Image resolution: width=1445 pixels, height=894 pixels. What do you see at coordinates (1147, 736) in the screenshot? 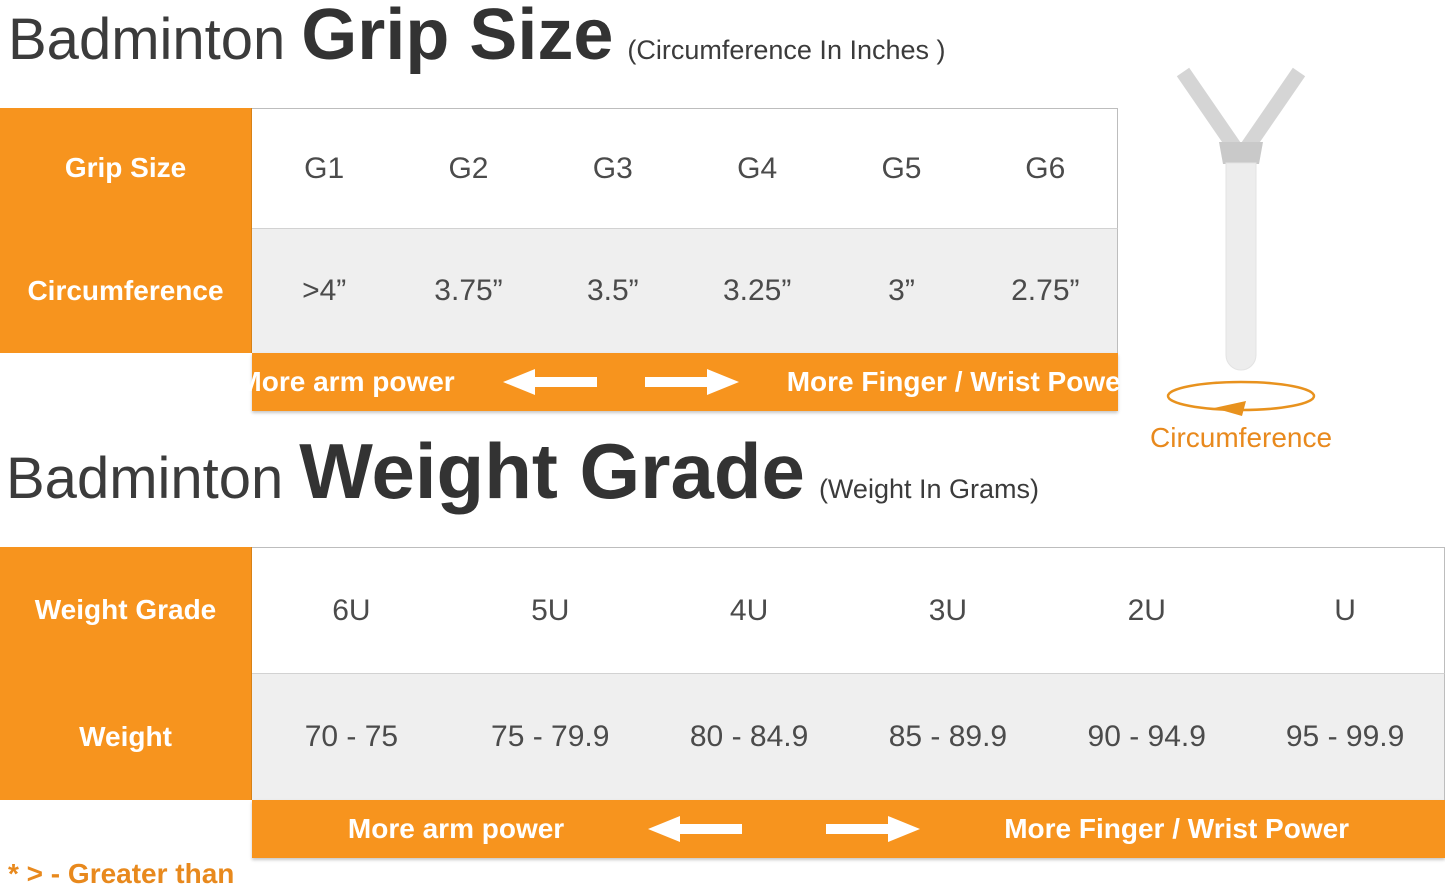
I see `weight-cell: 90 - 94.9` at bounding box center [1147, 736].